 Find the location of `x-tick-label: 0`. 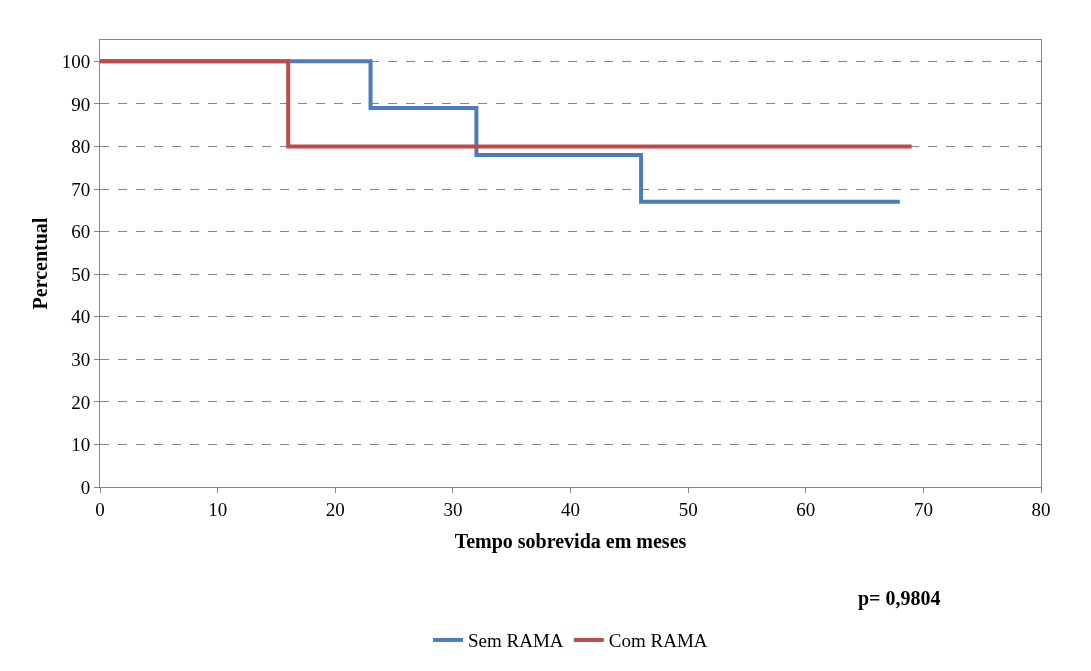

x-tick-label: 0 is located at coordinates (100, 509).